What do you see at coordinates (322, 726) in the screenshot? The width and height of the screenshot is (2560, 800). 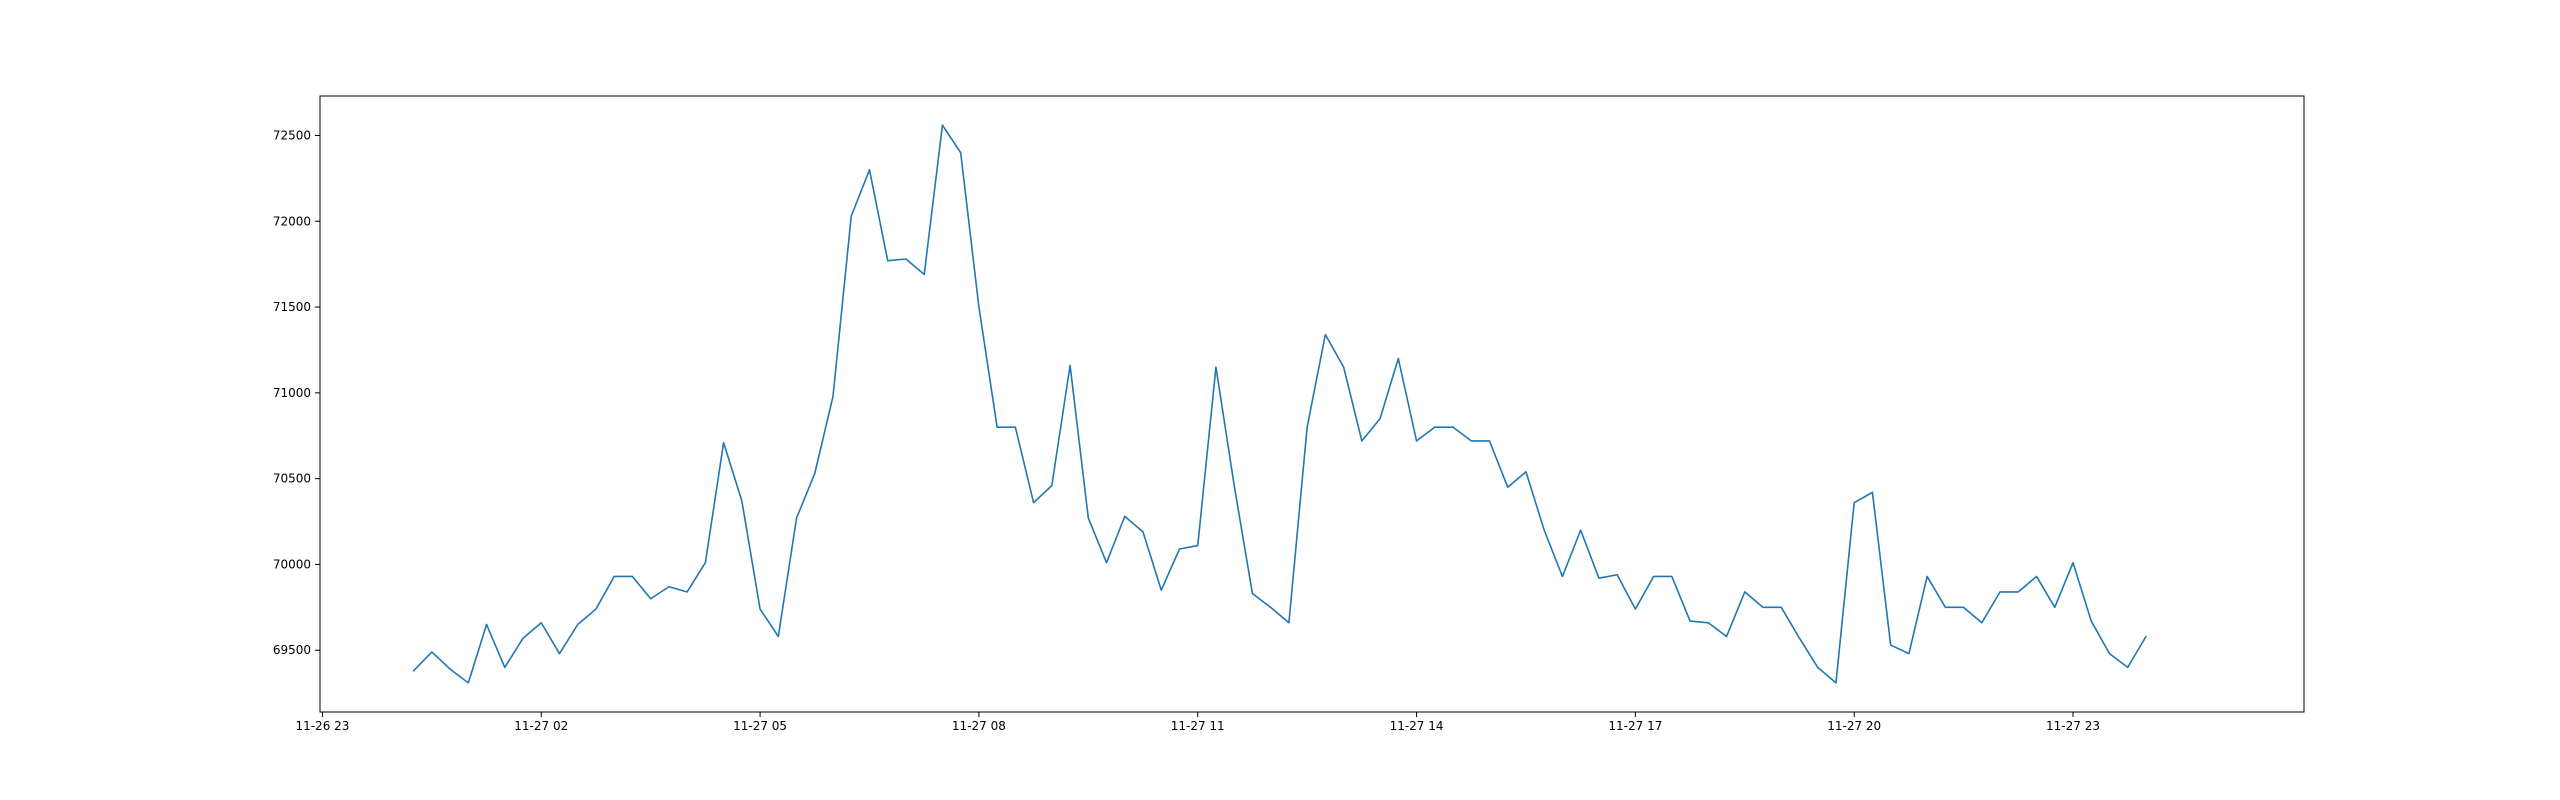 I see `x-tick-label: 11-26 23` at bounding box center [322, 726].